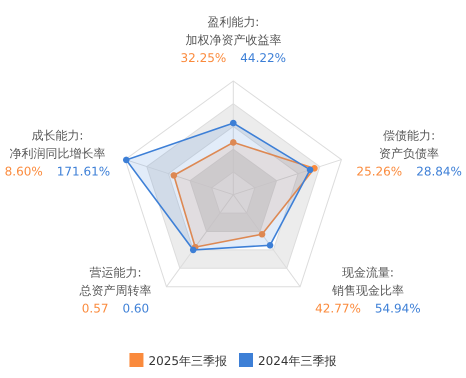  I want to click on legend-label: 2024年三季报, so click(297, 361).